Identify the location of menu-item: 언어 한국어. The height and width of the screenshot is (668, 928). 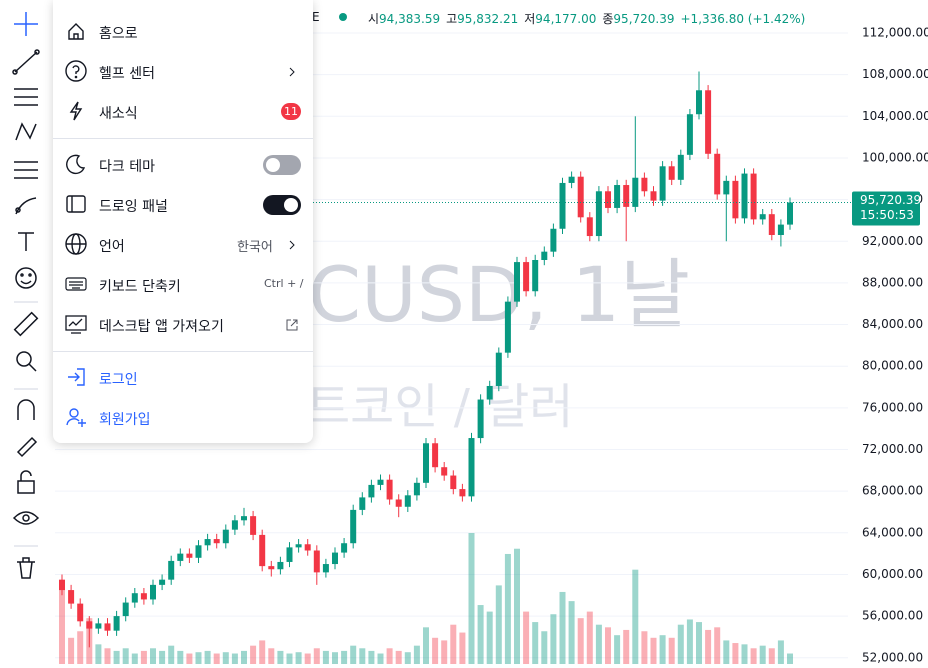
(183, 245).